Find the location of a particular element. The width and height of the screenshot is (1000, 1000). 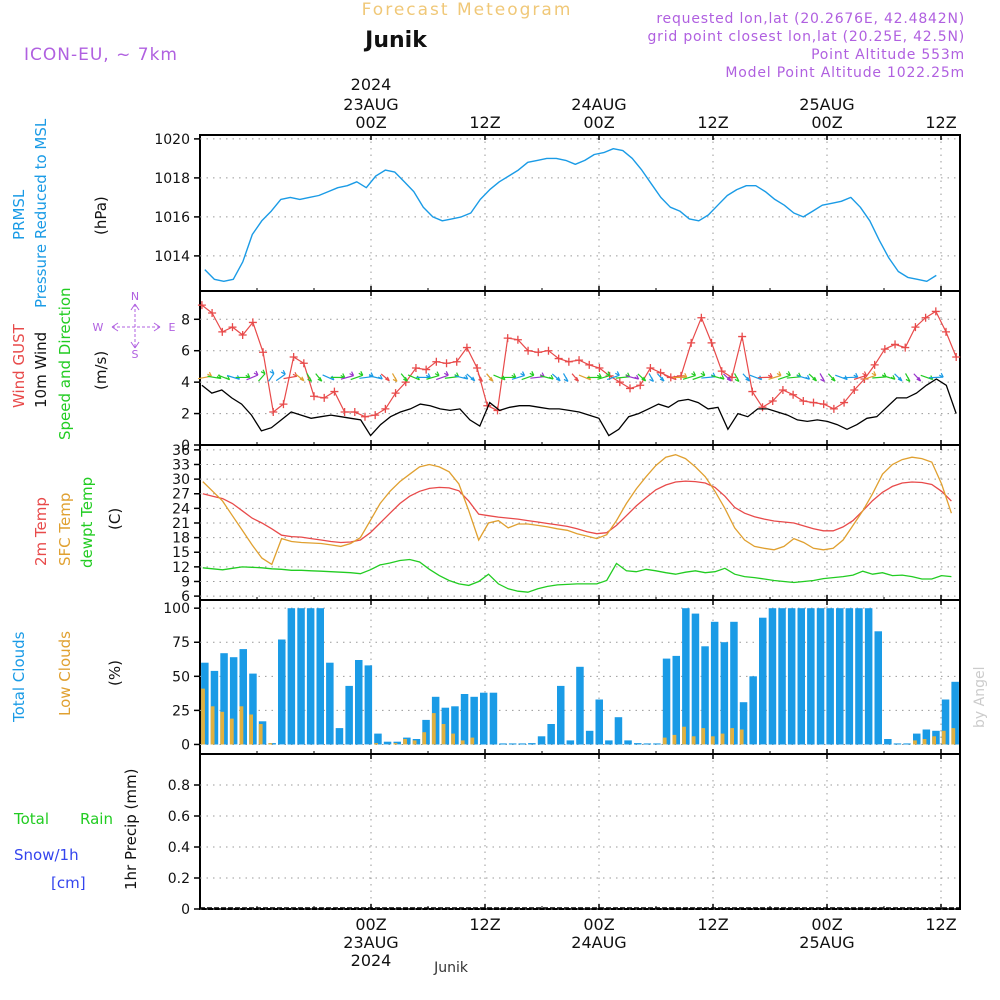

temp-2m-label: 2m Temp is located at coordinates (41, 531).